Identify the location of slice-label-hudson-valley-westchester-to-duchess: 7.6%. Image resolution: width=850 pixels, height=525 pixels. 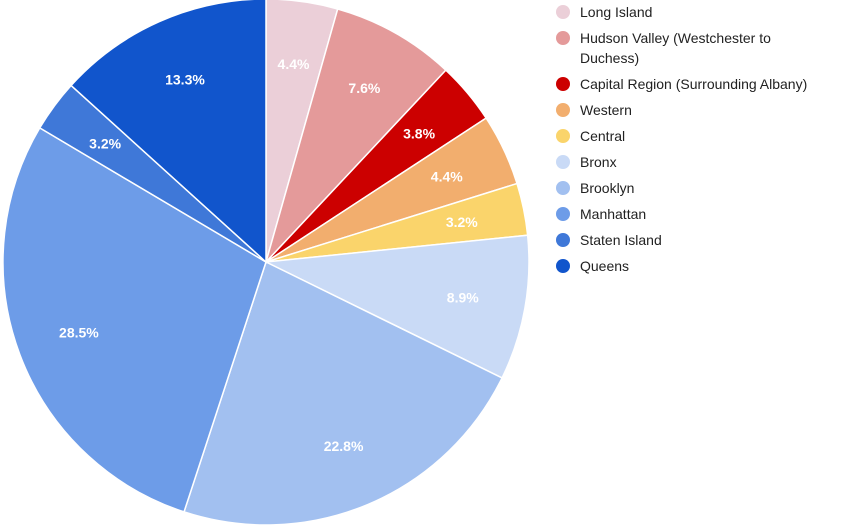
(364, 88).